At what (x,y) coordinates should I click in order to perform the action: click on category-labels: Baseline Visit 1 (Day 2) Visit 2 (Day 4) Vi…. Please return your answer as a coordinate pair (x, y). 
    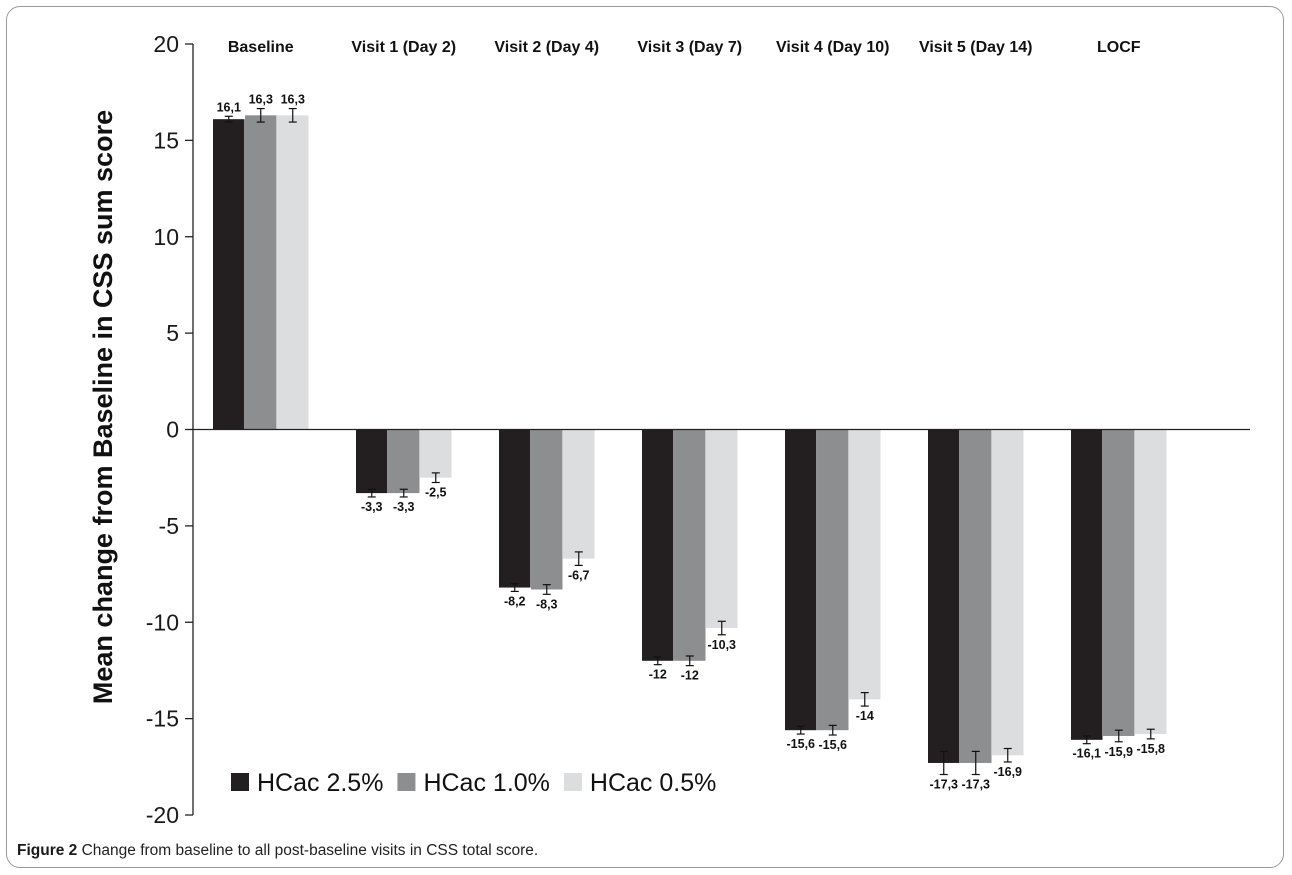
    Looking at the image, I should click on (684, 47).